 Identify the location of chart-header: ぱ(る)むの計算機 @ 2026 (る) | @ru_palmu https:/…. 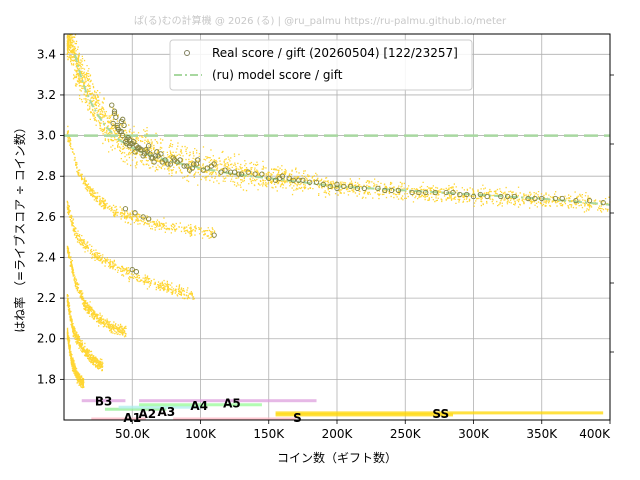
(320, 21).